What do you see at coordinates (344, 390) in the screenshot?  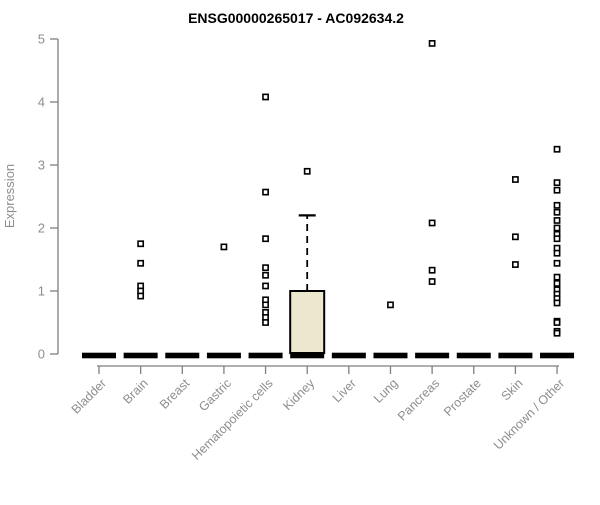 I see `x-tick-label: Liver` at bounding box center [344, 390].